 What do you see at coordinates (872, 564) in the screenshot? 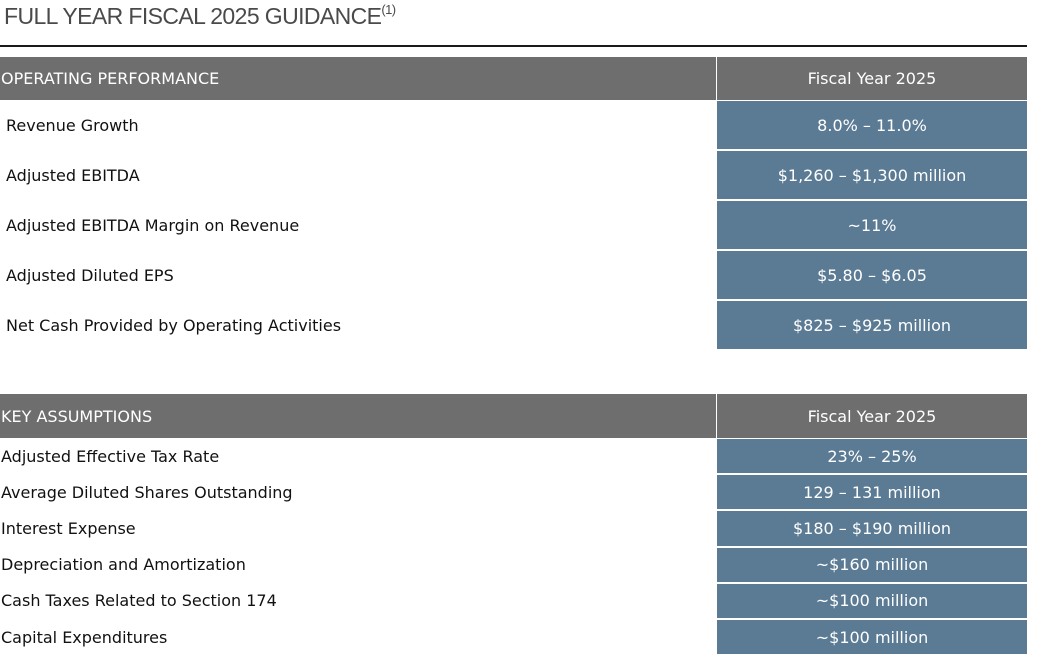
I see `row-value: ~$160 million` at bounding box center [872, 564].